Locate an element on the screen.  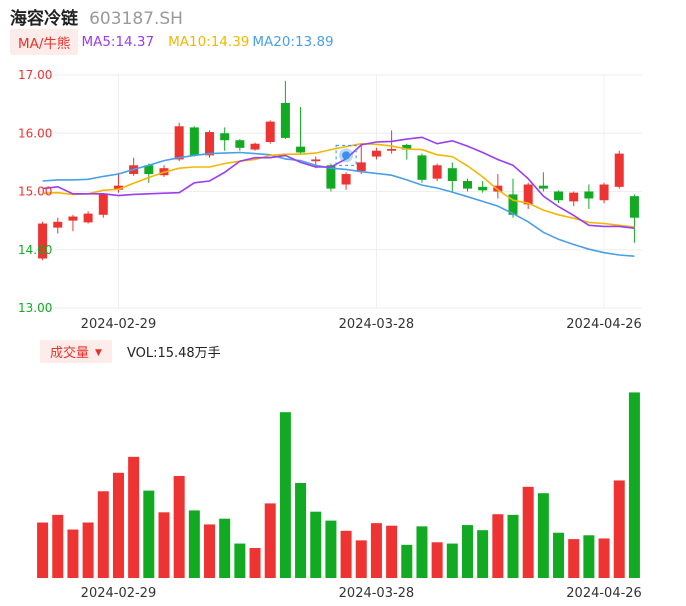
volume-value: VOL:15.48万手 is located at coordinates (173, 353).